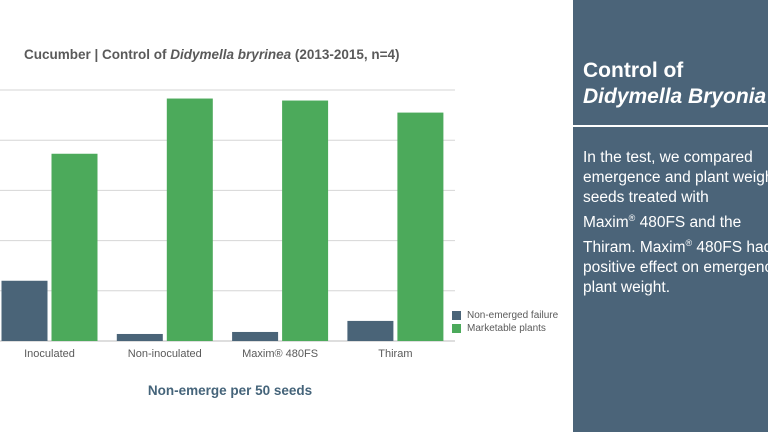  What do you see at coordinates (633, 70) in the screenshot?
I see `panel-title-line1: Control of` at bounding box center [633, 70].